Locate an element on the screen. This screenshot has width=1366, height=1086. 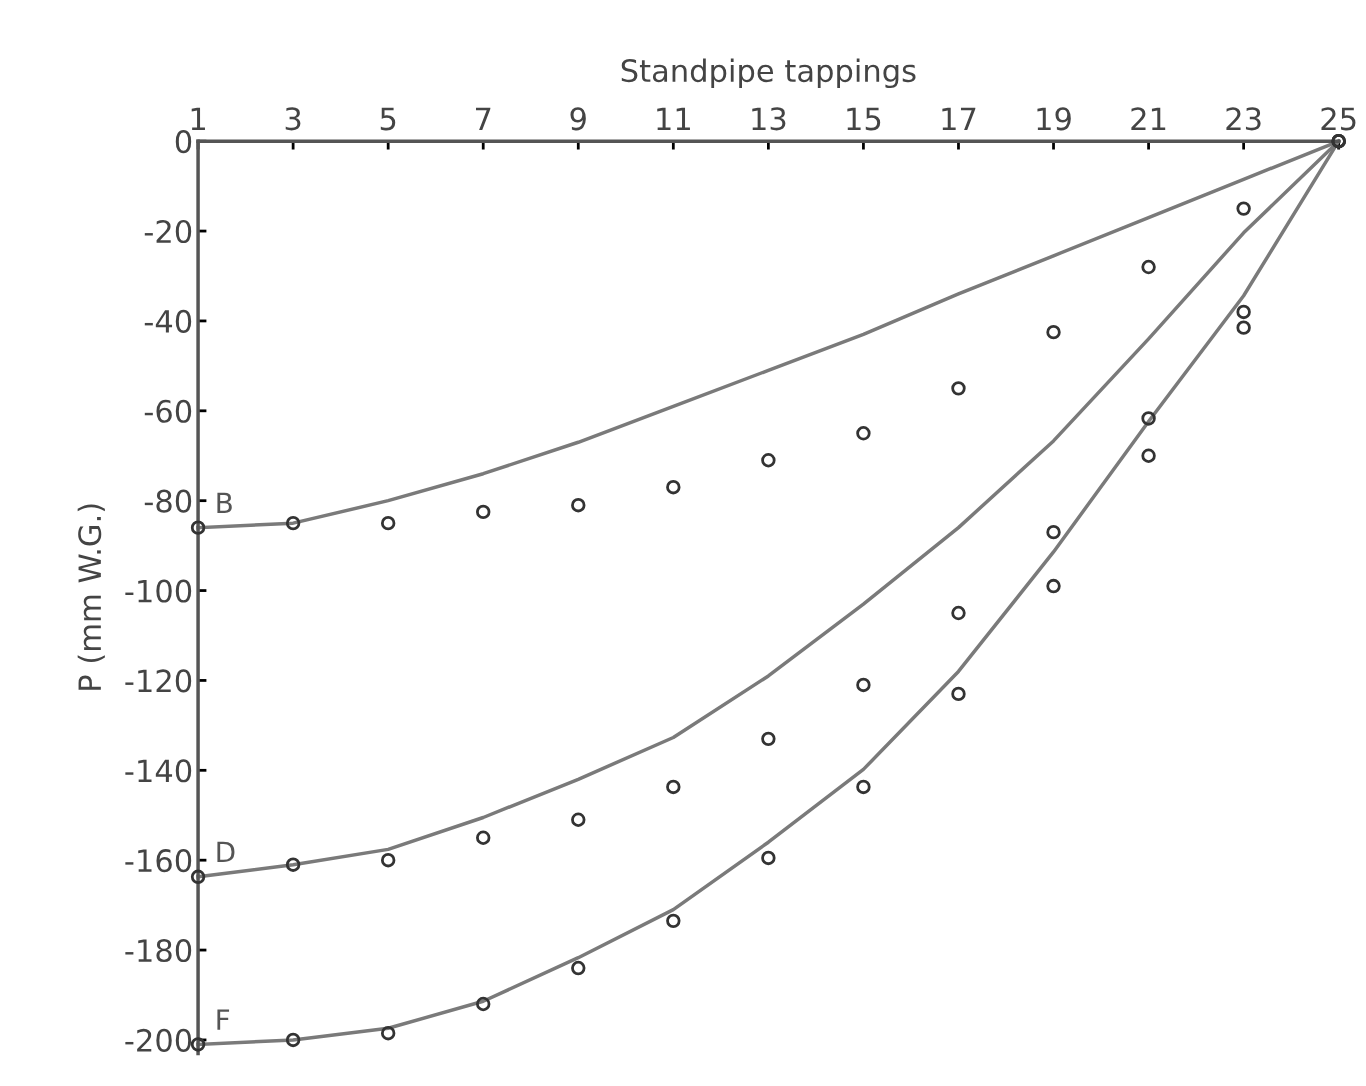
series-label: F is located at coordinates (223, 1019).